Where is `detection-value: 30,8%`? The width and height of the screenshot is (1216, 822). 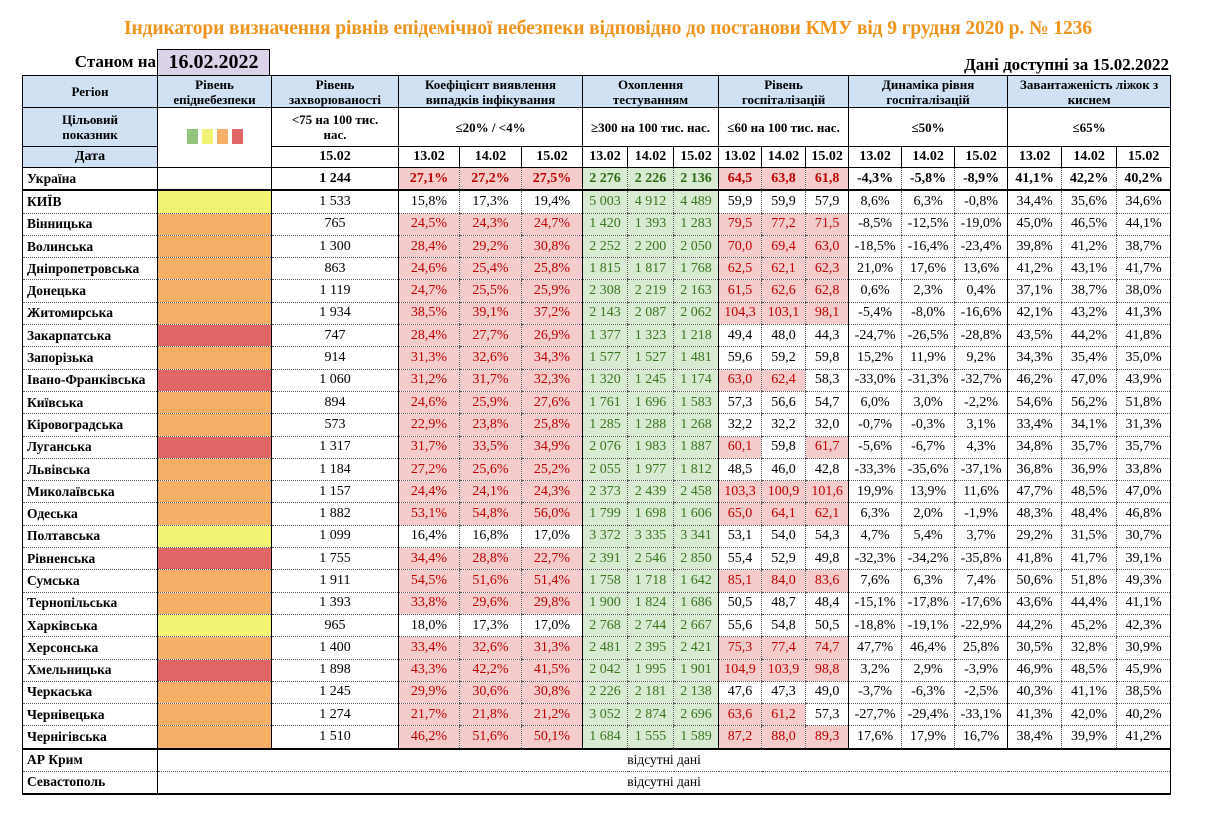
detection-value: 30,8% is located at coordinates (551, 693).